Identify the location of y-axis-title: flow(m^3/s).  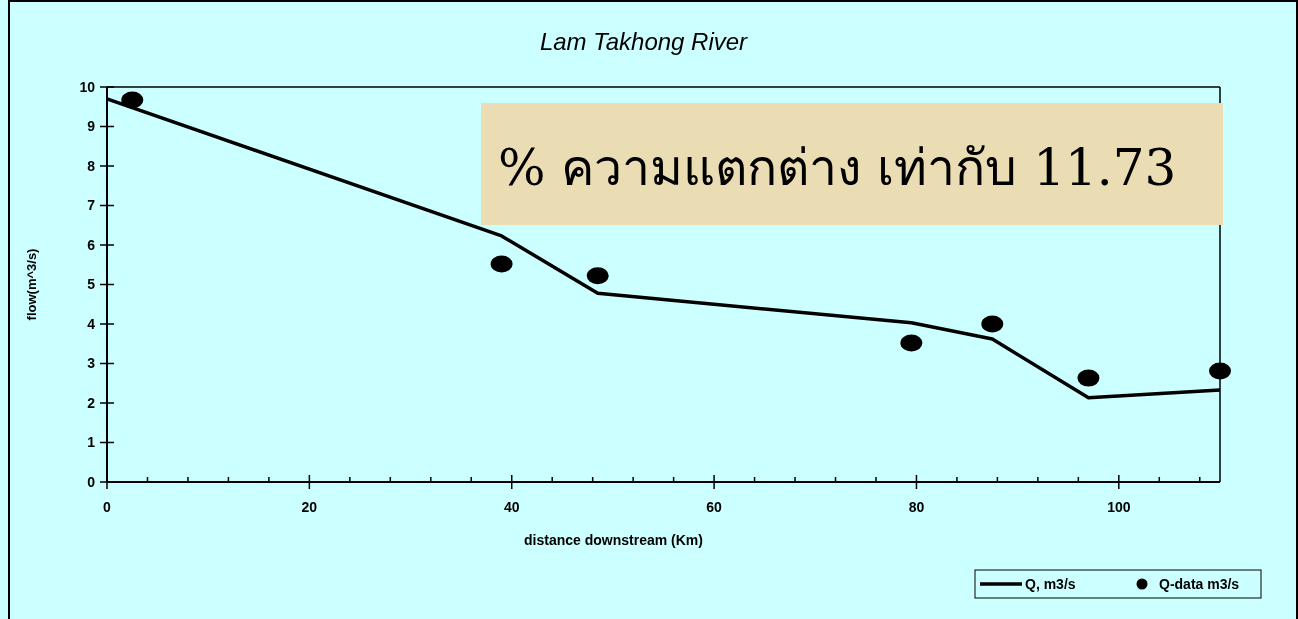
(31, 284).